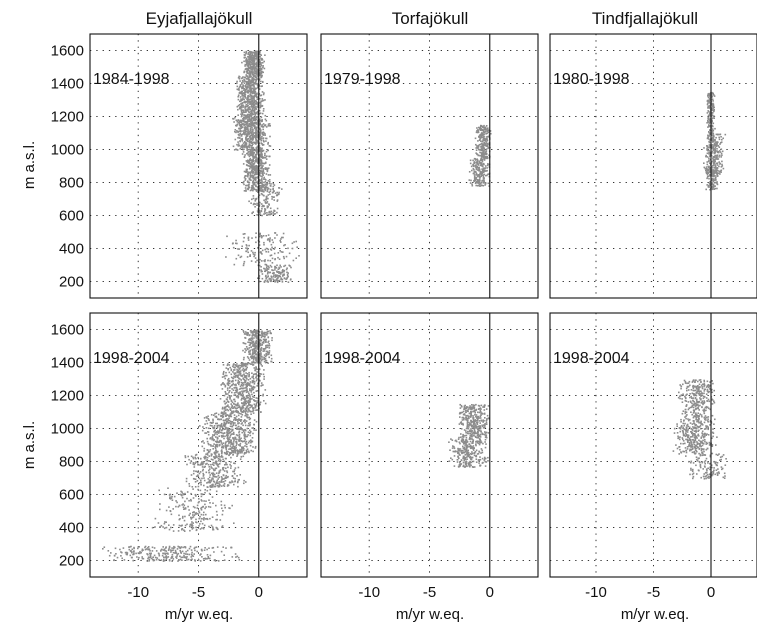  I want to click on period-label: 1984-1998, so click(131, 79).